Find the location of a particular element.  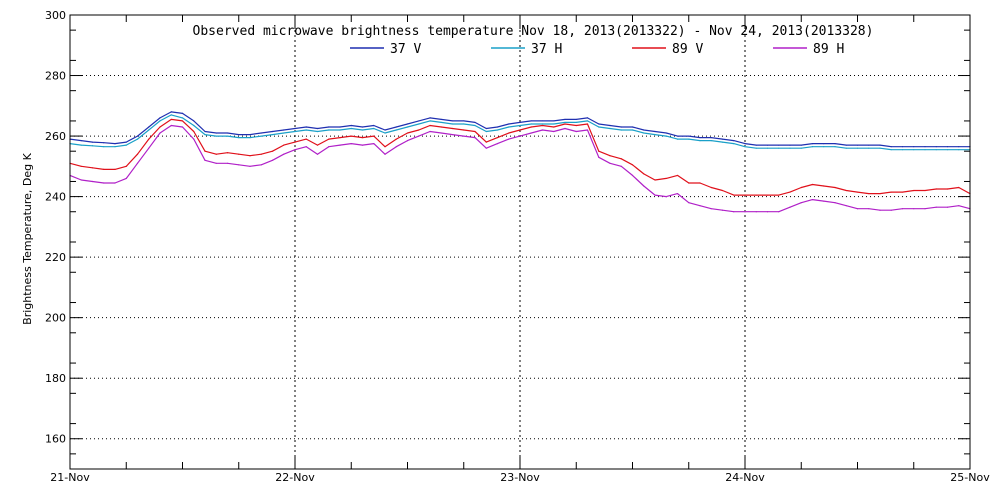

legend-item: 37 V is located at coordinates (385, 49).